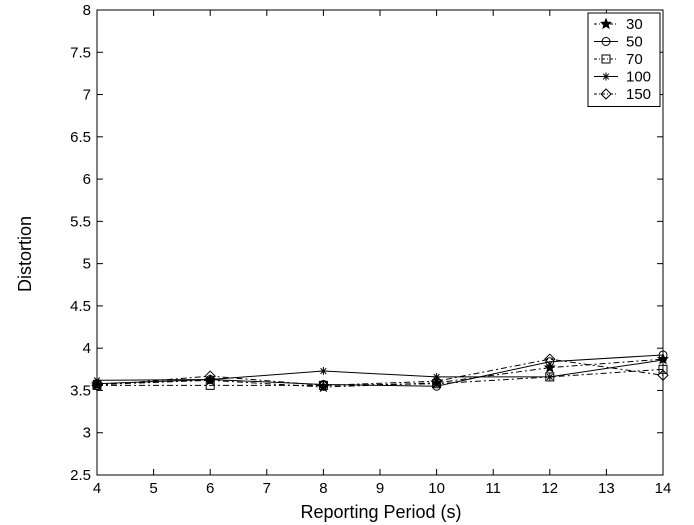  I want to click on x-tick-label: 6, so click(210, 488).